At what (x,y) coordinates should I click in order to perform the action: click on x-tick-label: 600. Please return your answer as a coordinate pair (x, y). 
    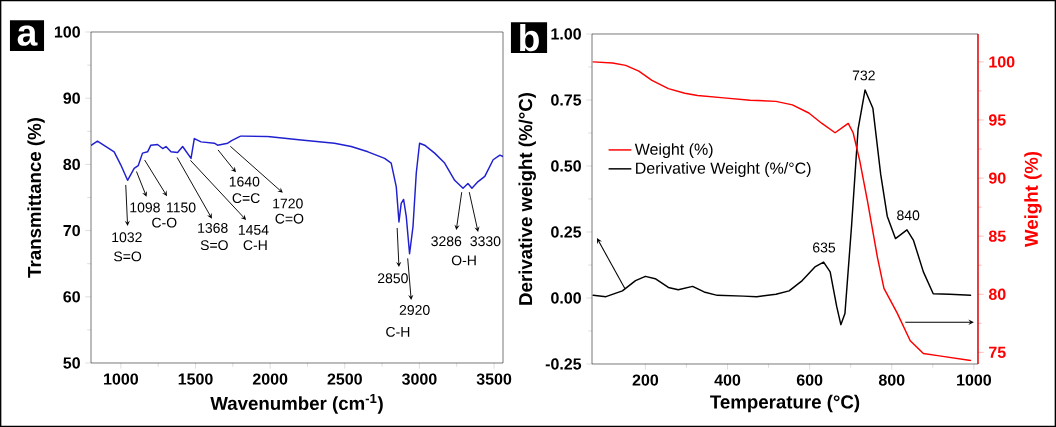
    Looking at the image, I should click on (809, 380).